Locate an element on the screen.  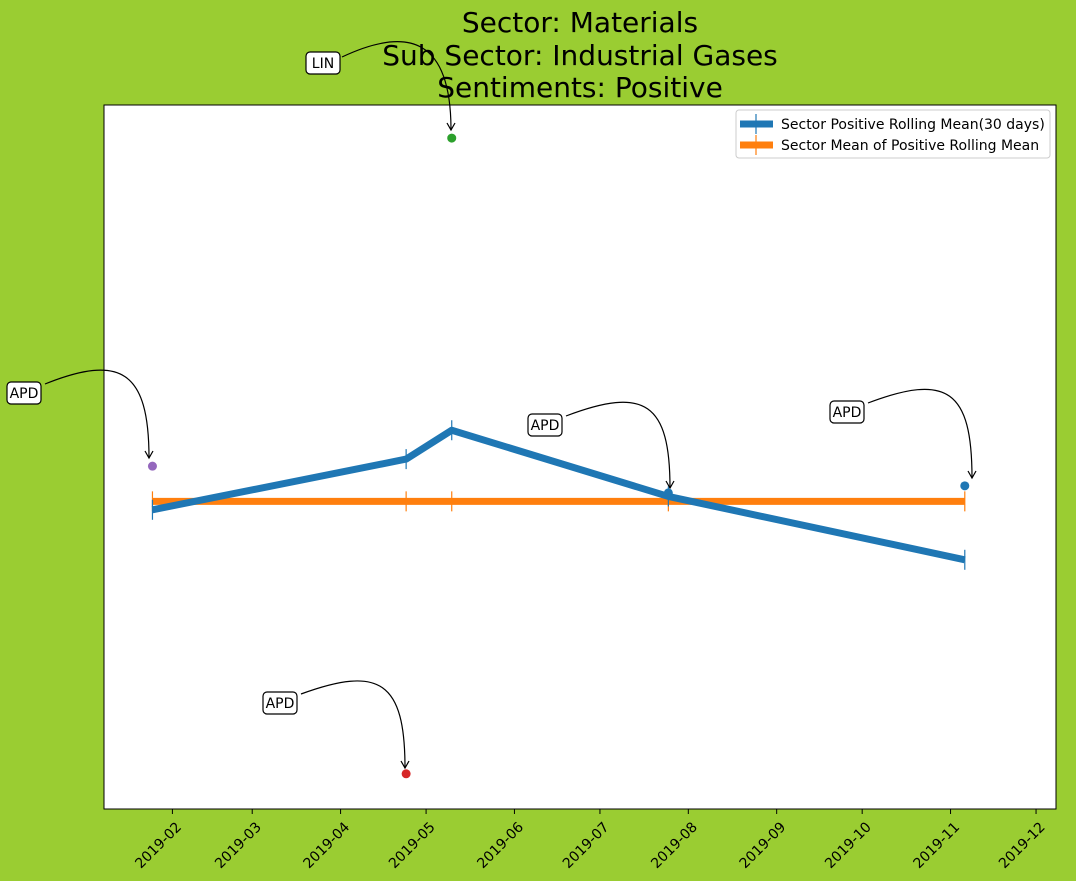
series-layer is located at coordinates (558, 495).